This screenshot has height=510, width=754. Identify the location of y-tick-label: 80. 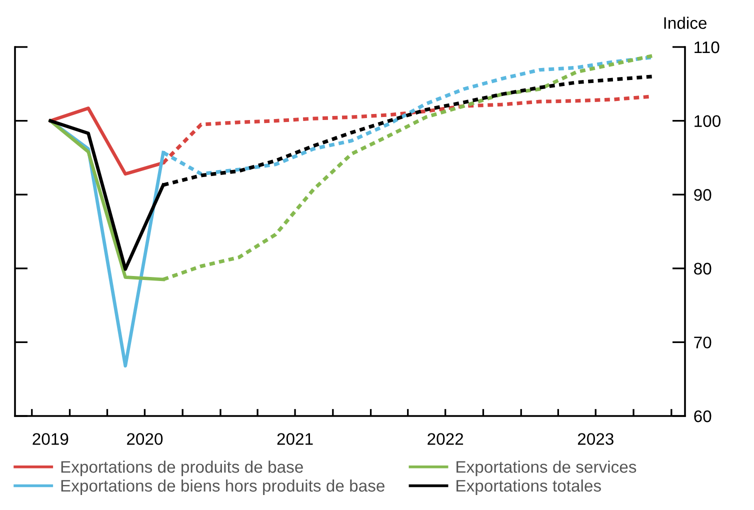
(703, 268).